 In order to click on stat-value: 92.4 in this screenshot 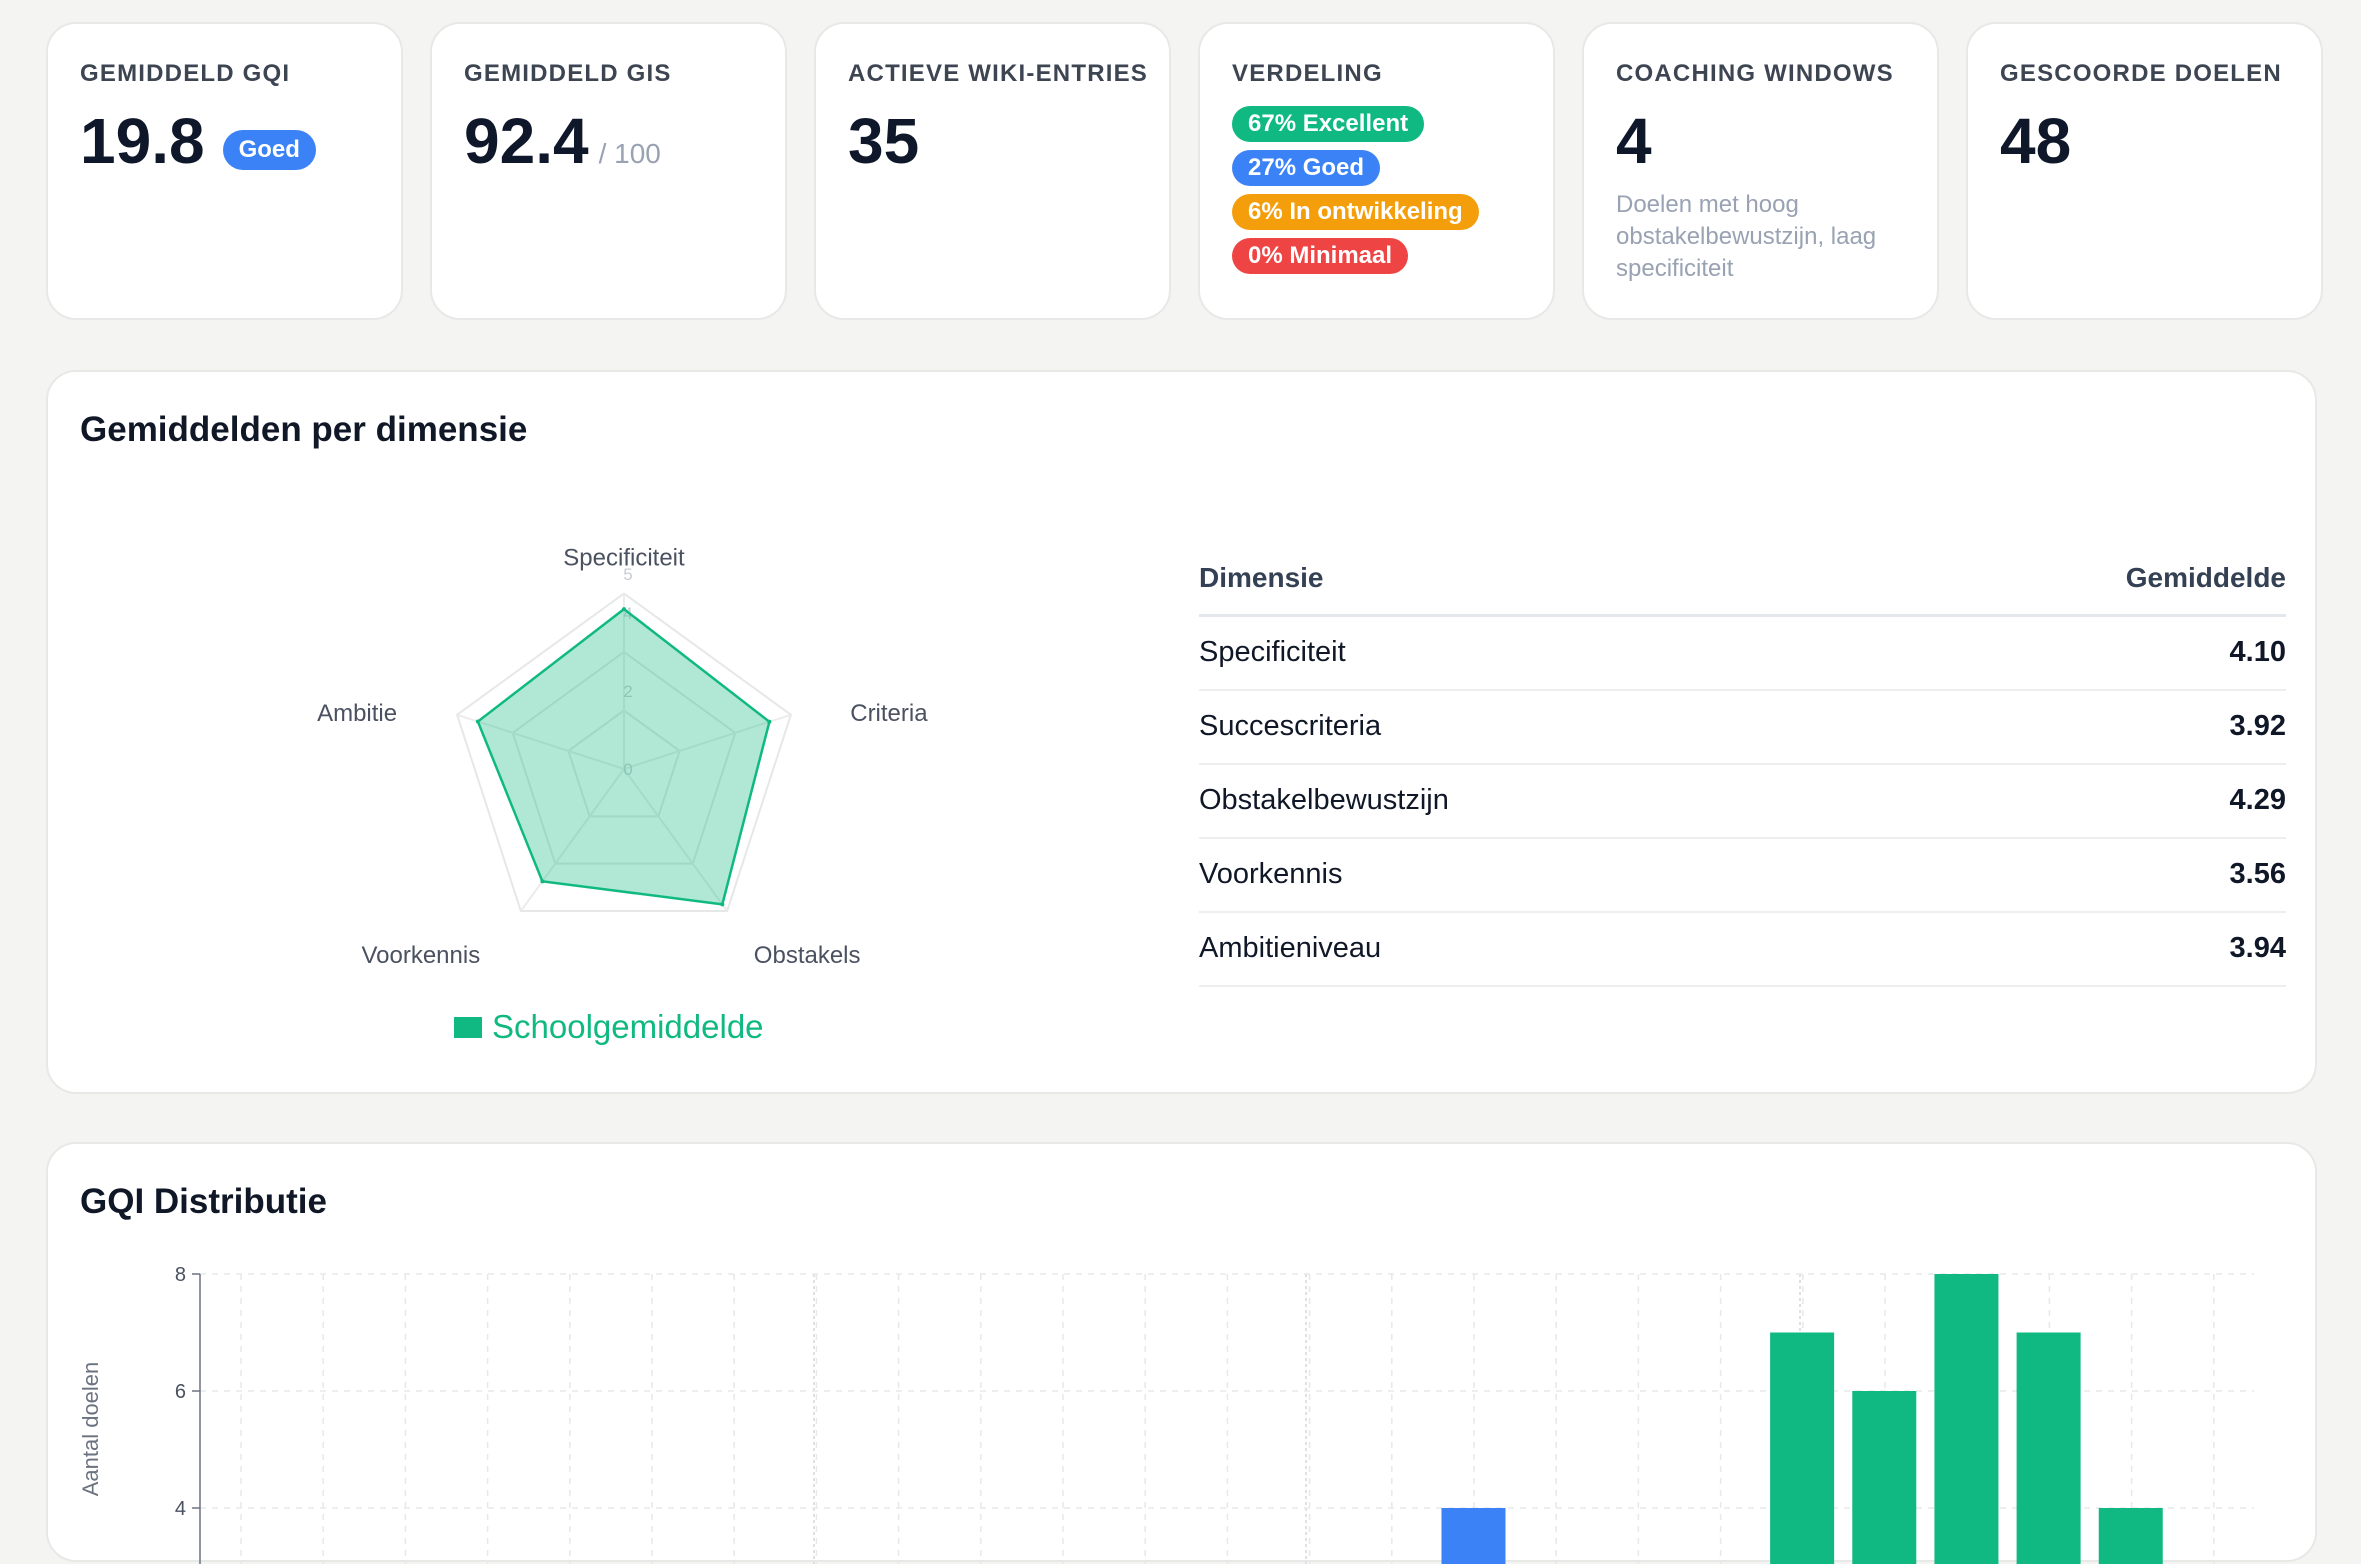, I will do `click(526, 141)`.